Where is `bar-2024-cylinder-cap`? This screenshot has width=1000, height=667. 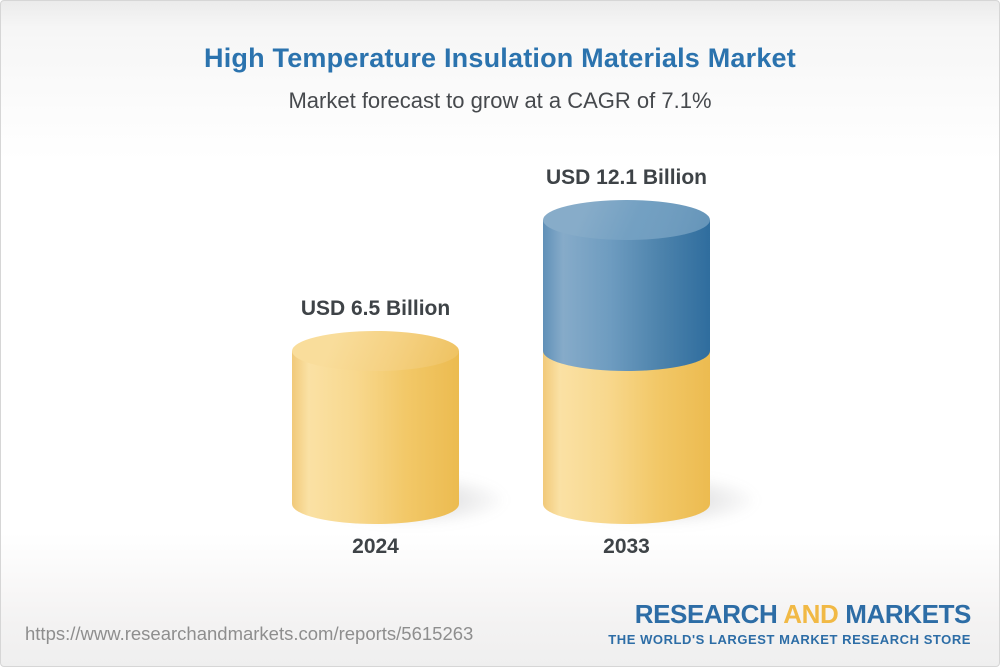
bar-2024-cylinder-cap is located at coordinates (375, 351).